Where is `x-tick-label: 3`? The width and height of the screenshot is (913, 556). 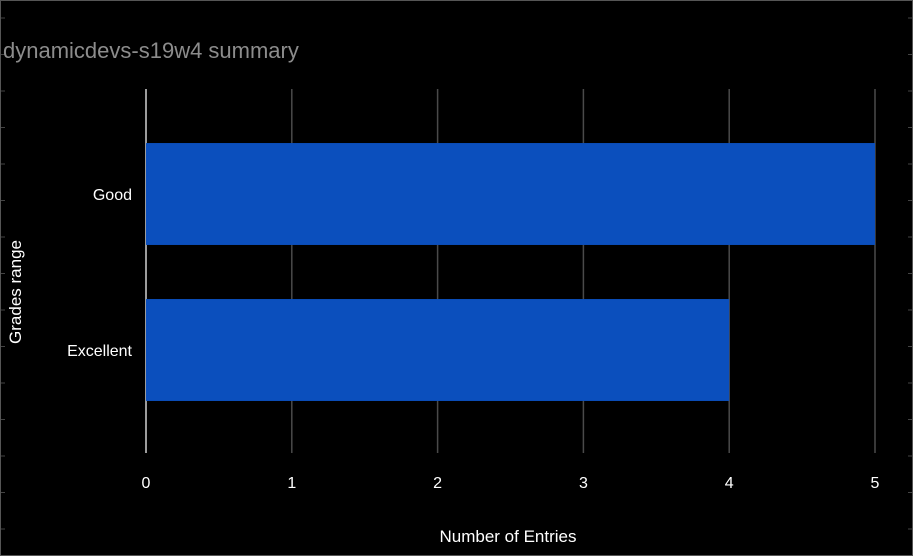
x-tick-label: 3 is located at coordinates (583, 483).